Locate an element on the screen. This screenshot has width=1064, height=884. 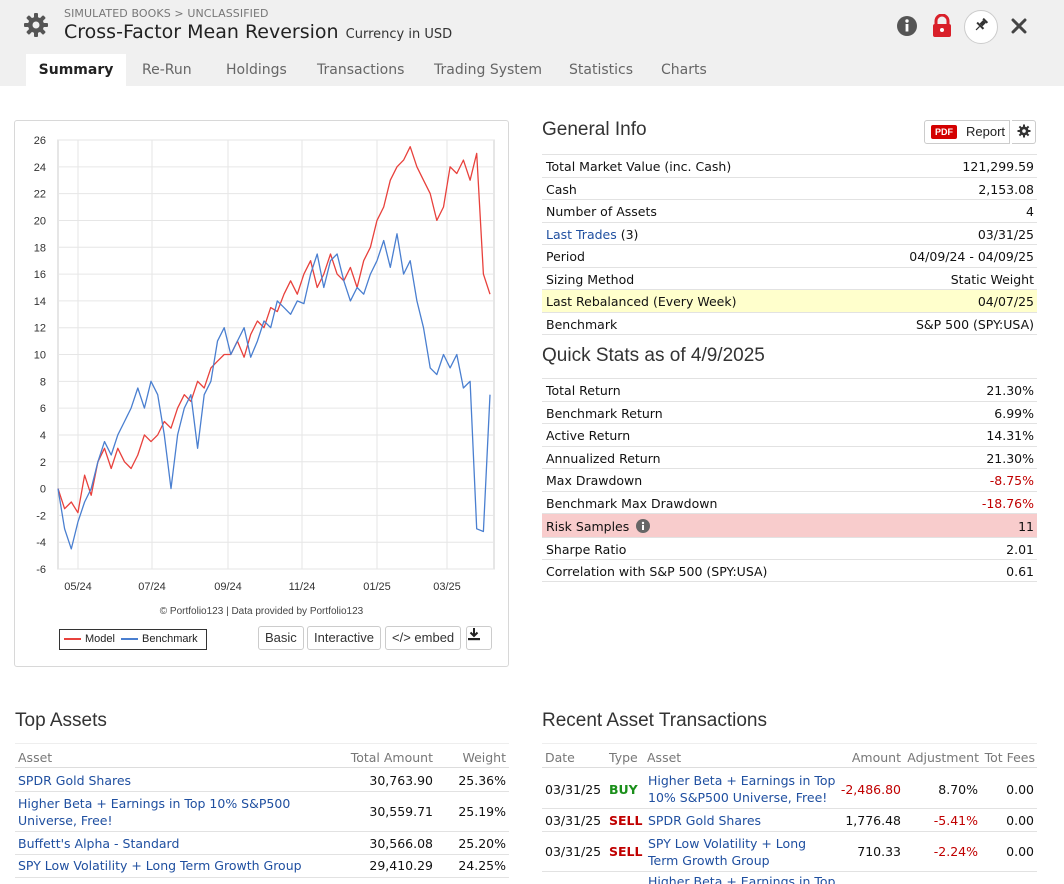
x-tick-label: 01/25 is located at coordinates (377, 587).